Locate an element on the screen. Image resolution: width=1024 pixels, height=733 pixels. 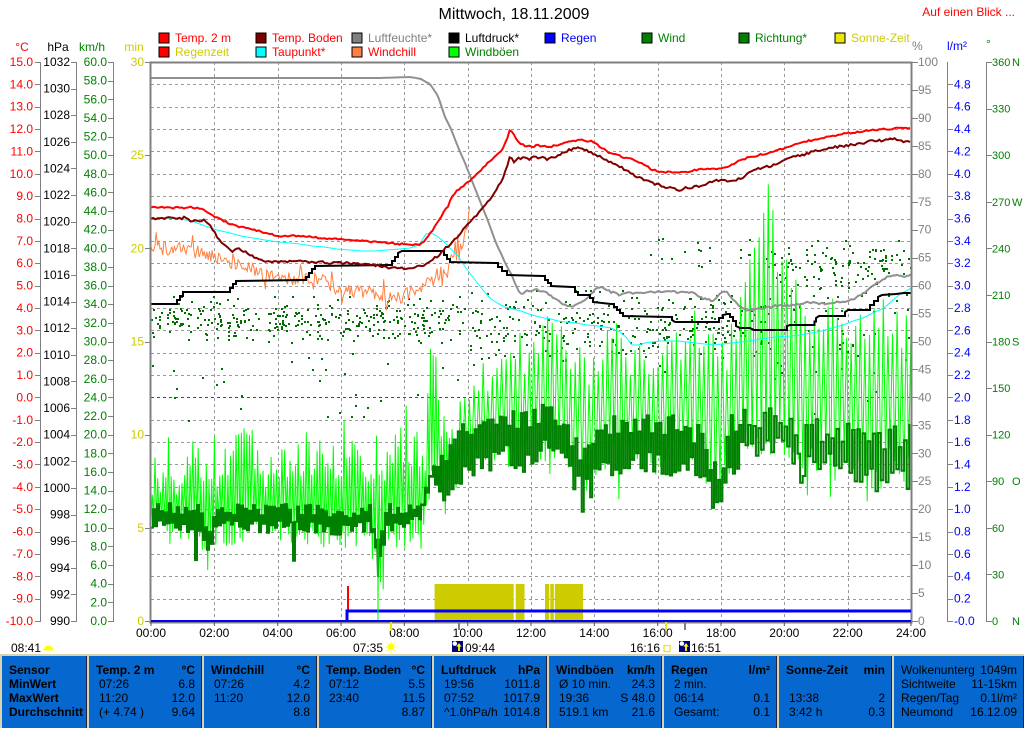
svg-text: 240 is located at coordinates (1001, 249).